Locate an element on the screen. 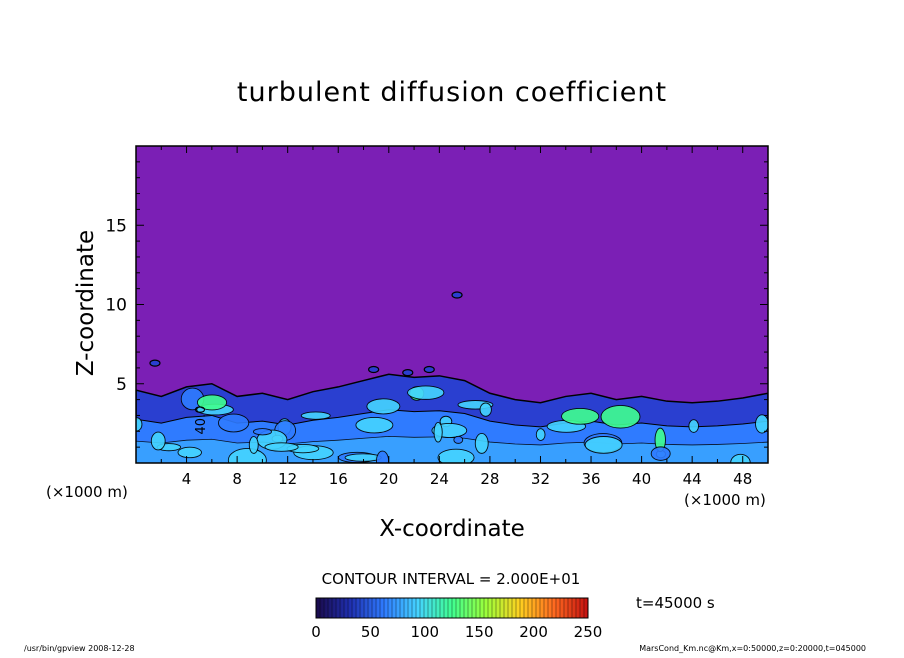 This screenshot has width=904, height=658. x-tick-label: 24 is located at coordinates (439, 479).